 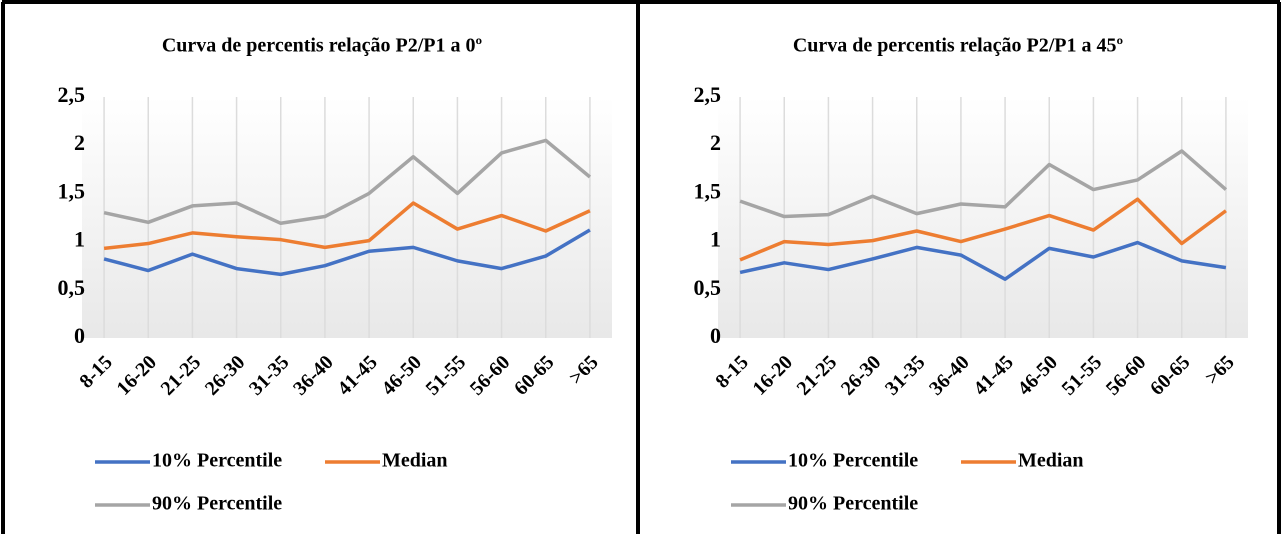 What do you see at coordinates (958, 46) in the screenshot?
I see `chart-title: Curva de percentis relação P2/P1 a 45º` at bounding box center [958, 46].